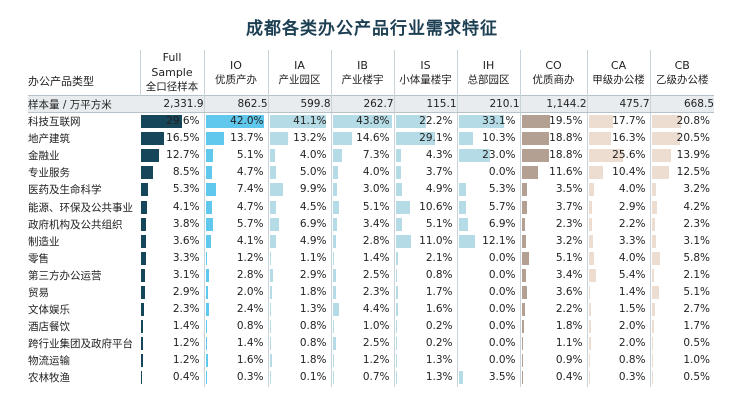 This screenshot has height=409, width=744. I want to click on data-label: 1.2%, so click(376, 360).